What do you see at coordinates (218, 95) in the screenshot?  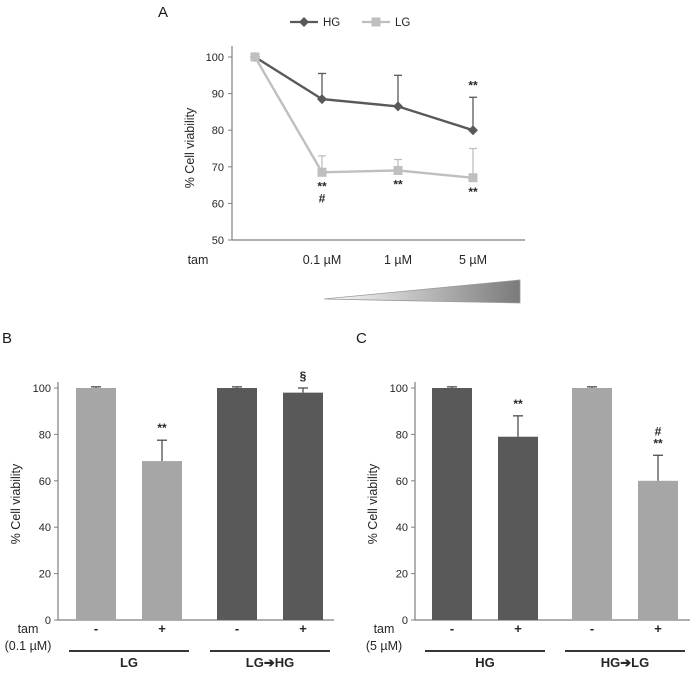 I see `svg-text: 90` at bounding box center [218, 95].